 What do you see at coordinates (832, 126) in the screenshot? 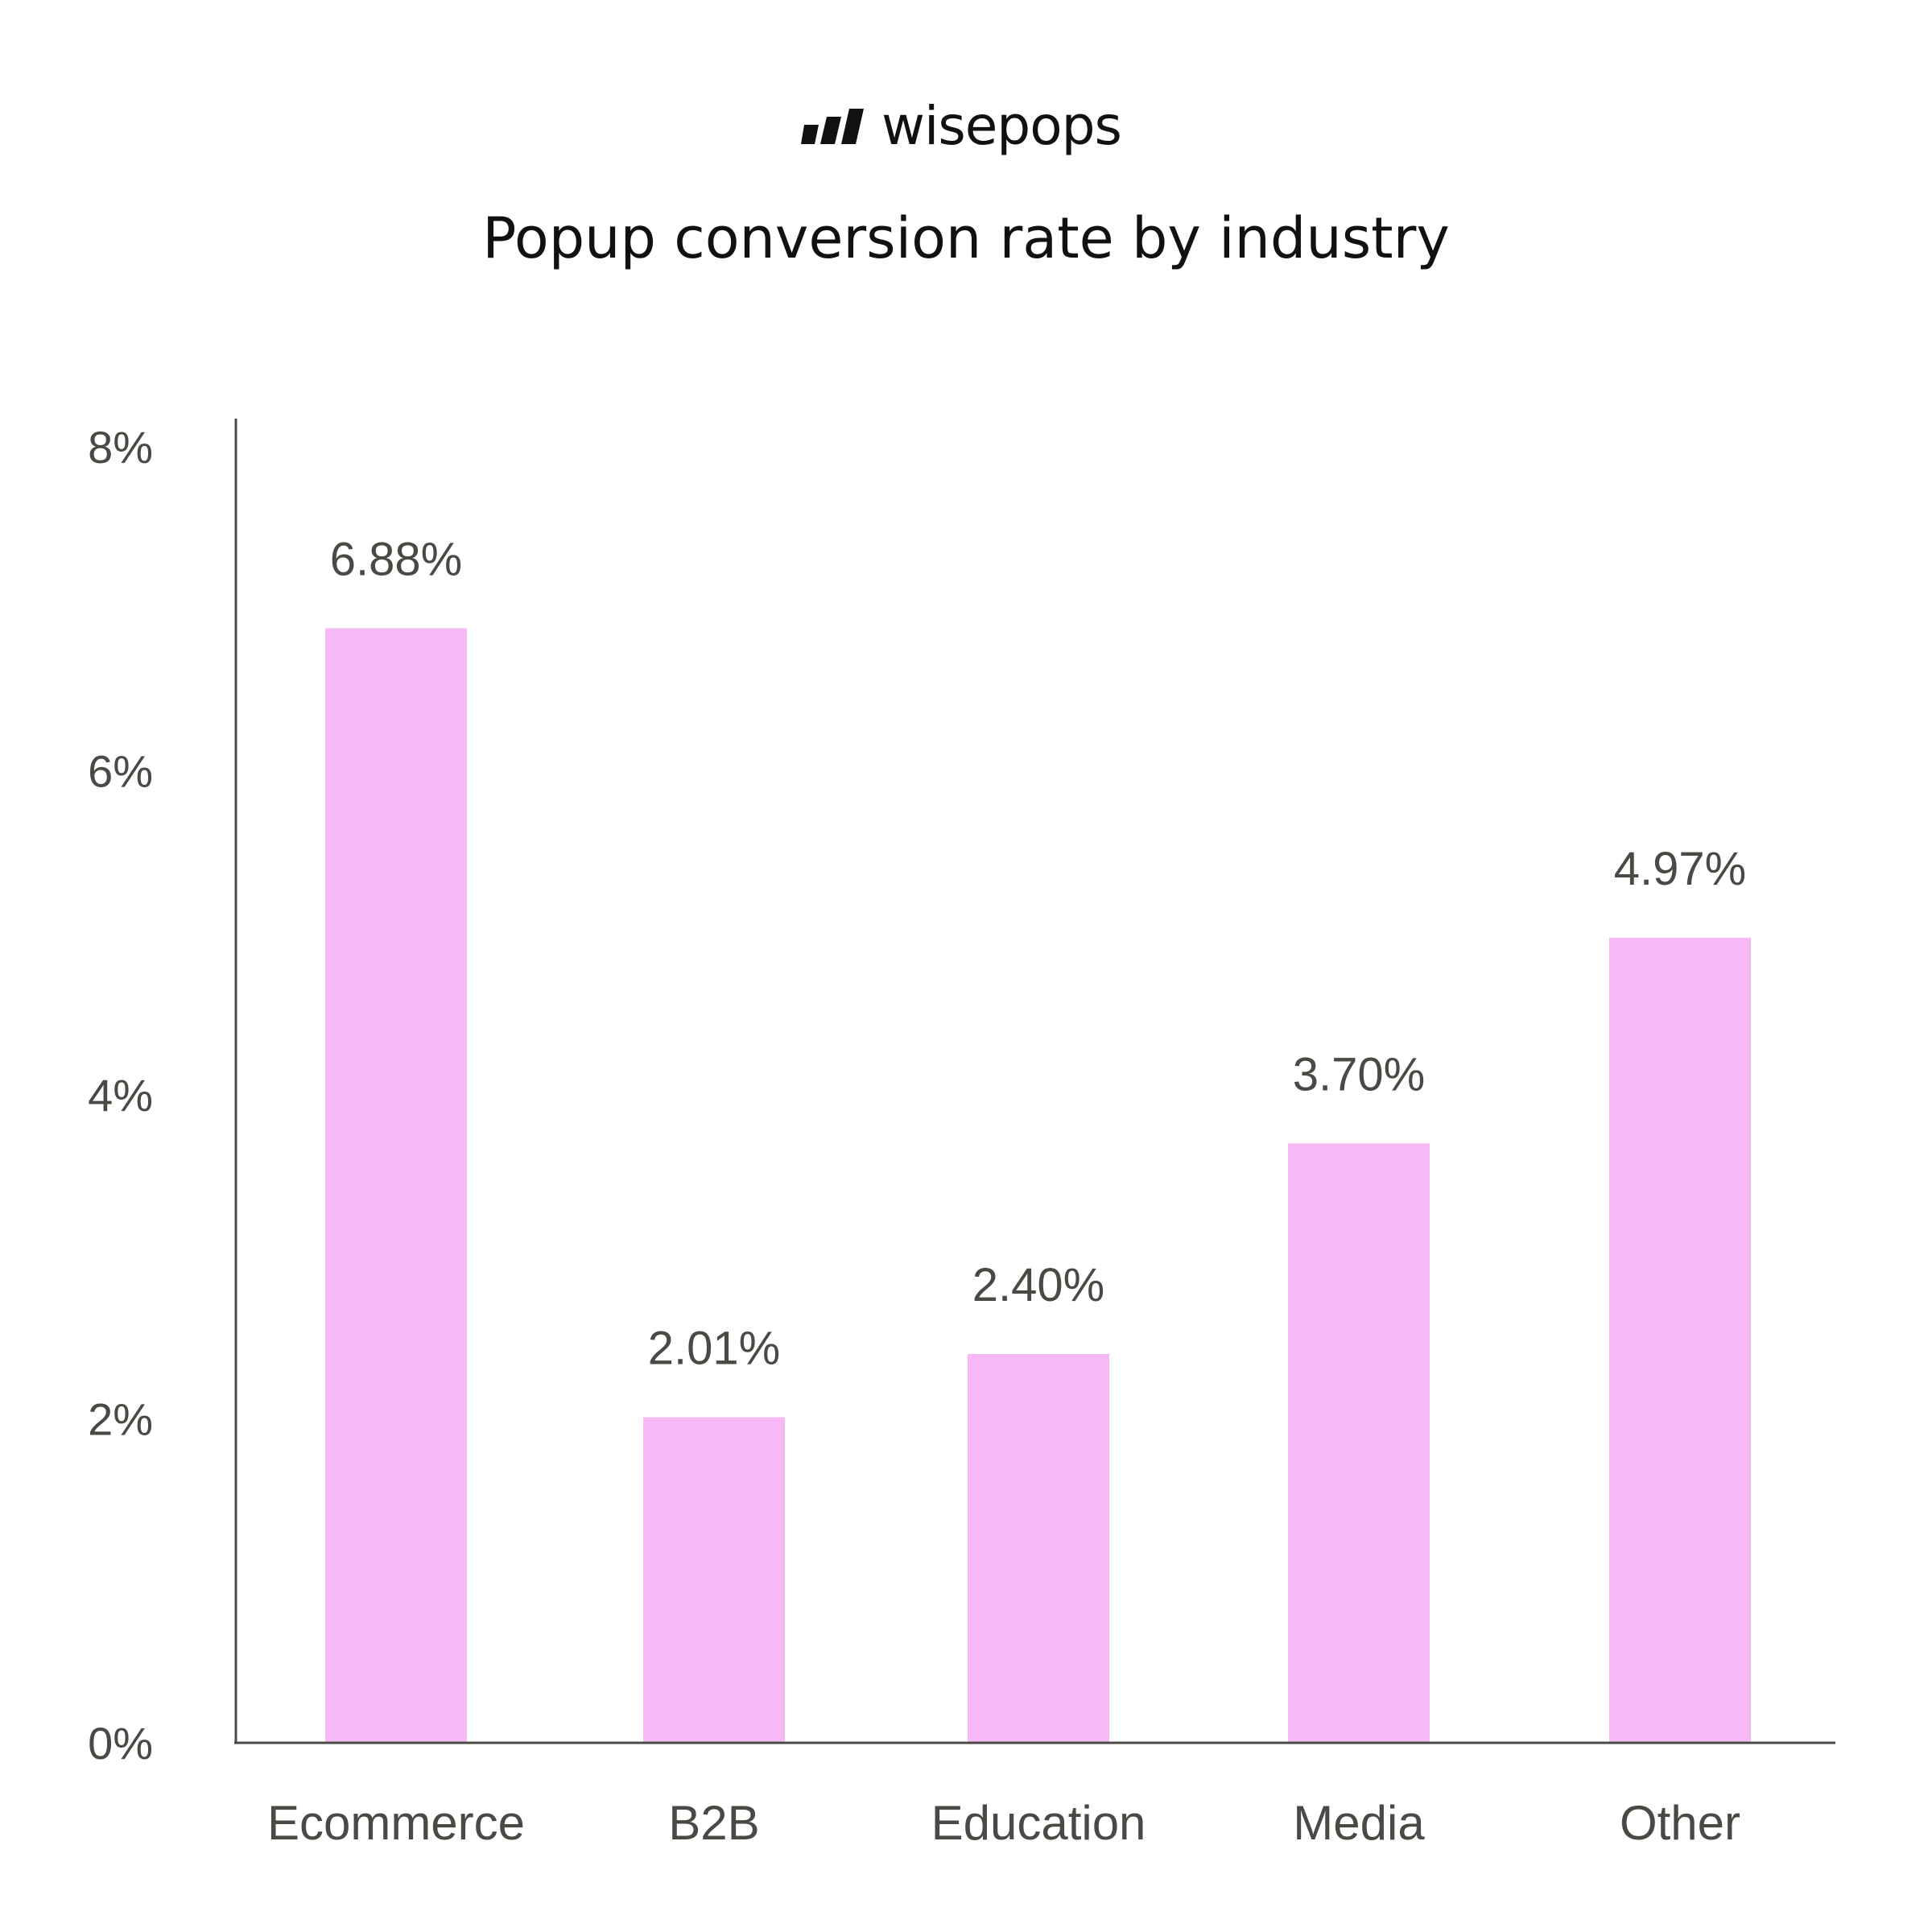
I see `wisepops-bars-logo-icon` at bounding box center [832, 126].